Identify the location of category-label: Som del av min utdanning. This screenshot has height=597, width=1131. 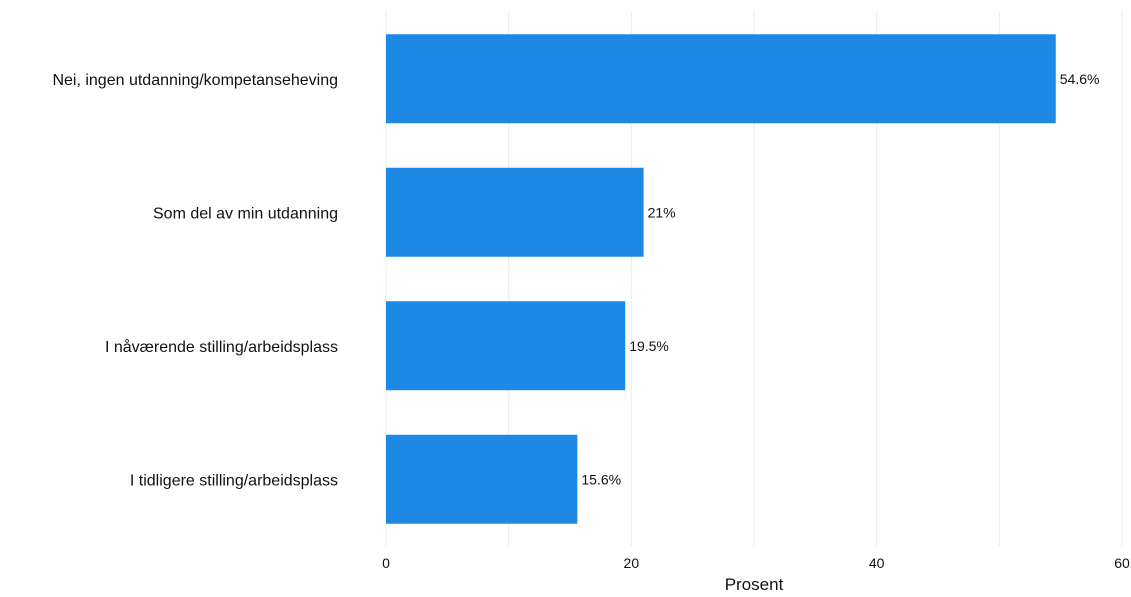
(245, 213).